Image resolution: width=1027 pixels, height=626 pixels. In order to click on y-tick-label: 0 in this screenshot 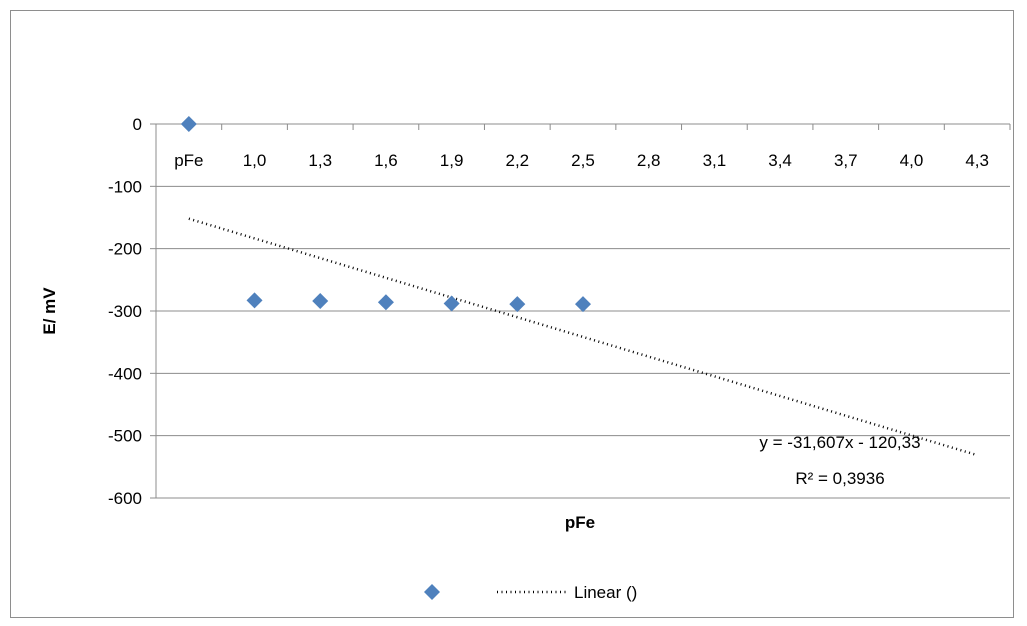, I will do `click(137, 124)`.